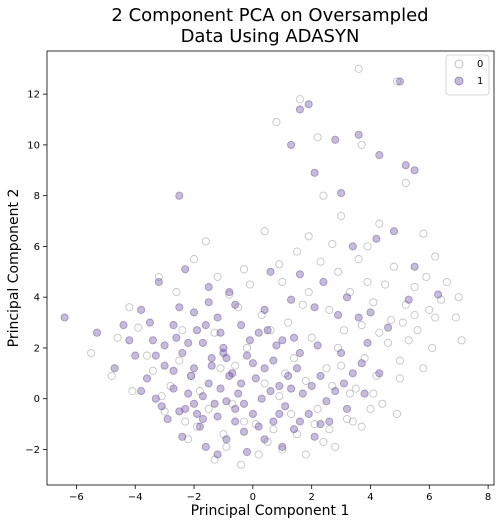 This screenshot has height=525, width=501. What do you see at coordinates (270, 36) in the screenshot?
I see `chart-title-line-2: Data Using ADASYN` at bounding box center [270, 36].